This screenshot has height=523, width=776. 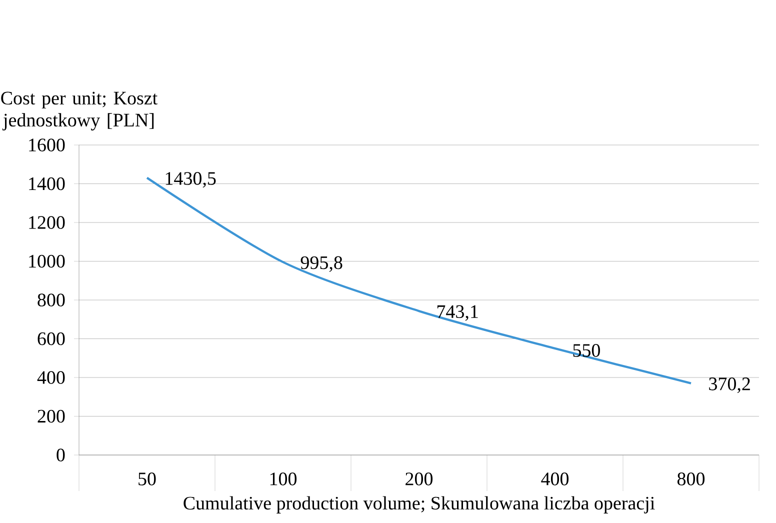 What do you see at coordinates (79, 111) in the screenshot?
I see `y-axis-title: Cost per unit; Koszt jednostkowy [PLN]` at bounding box center [79, 111].